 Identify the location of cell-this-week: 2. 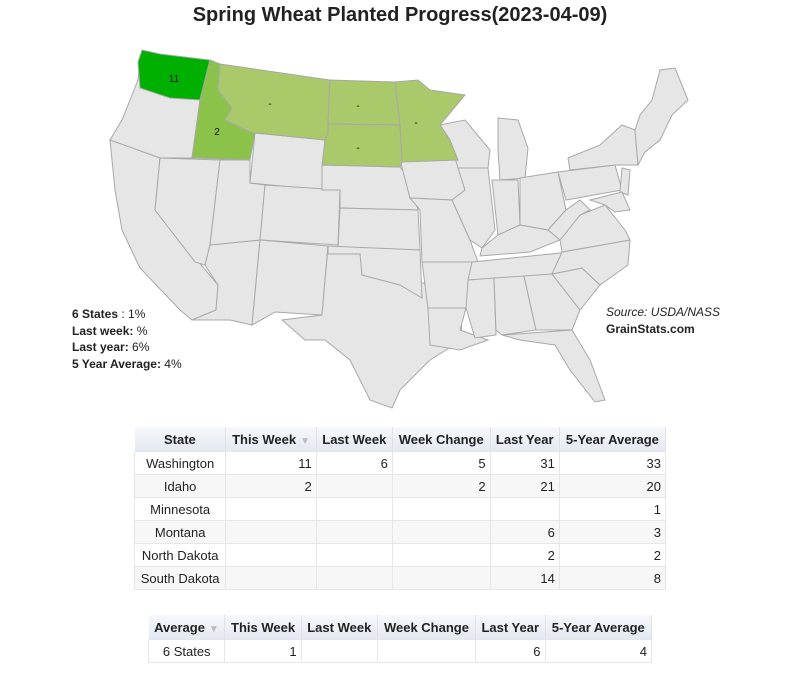
(271, 486).